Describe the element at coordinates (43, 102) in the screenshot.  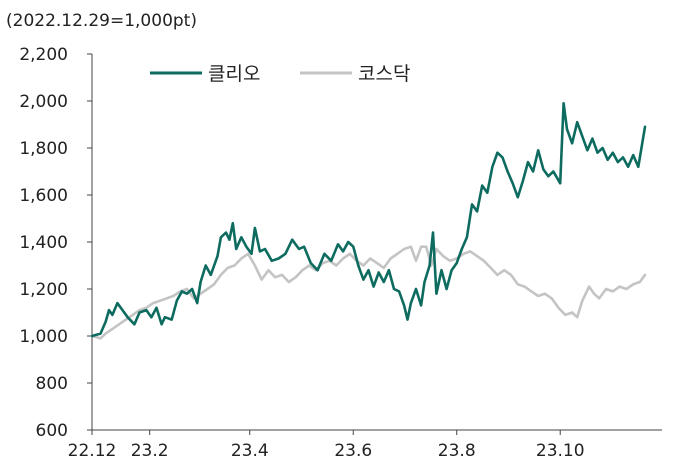
I see `y-tick-label: 2,000` at that location.